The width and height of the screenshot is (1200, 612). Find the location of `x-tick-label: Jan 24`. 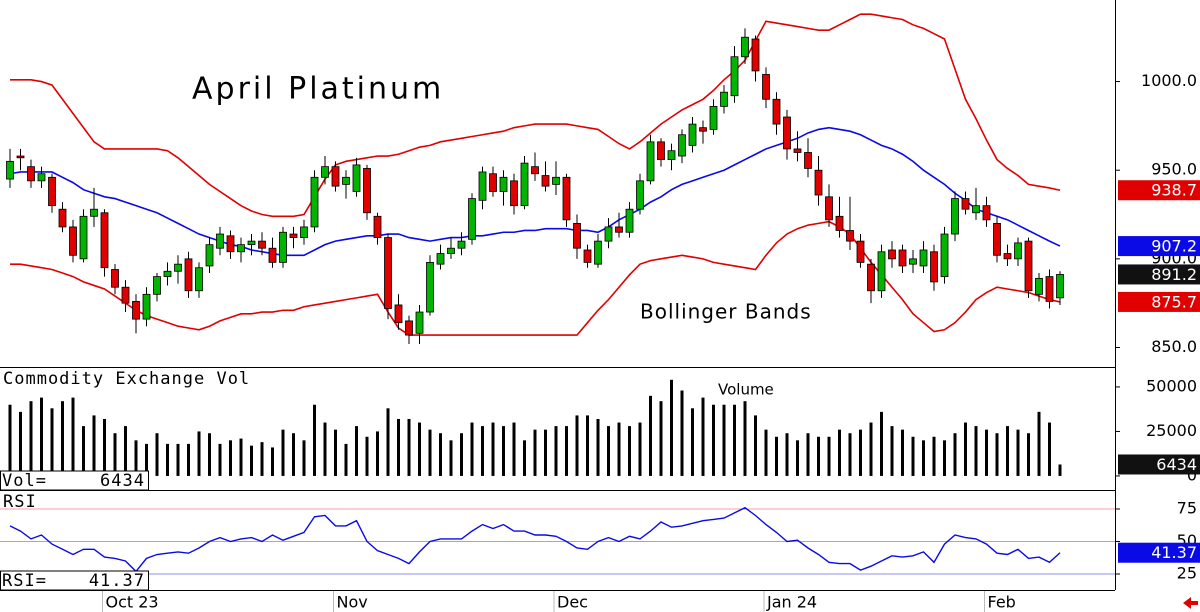

x-tick-label: Jan 24 is located at coordinates (791, 602).